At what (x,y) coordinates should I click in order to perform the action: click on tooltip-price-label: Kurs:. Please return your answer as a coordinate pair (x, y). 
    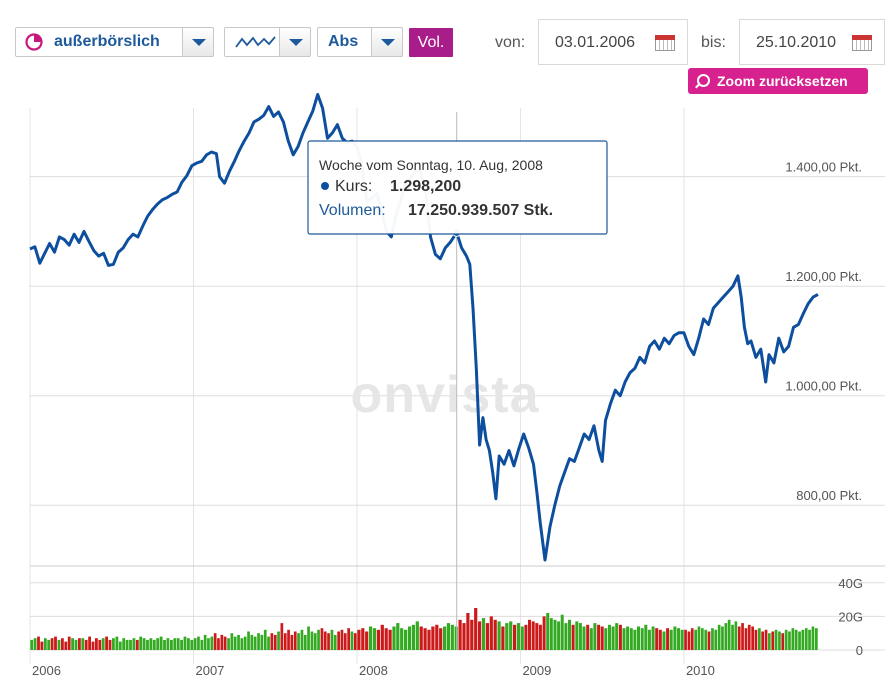
    Looking at the image, I should click on (353, 186).